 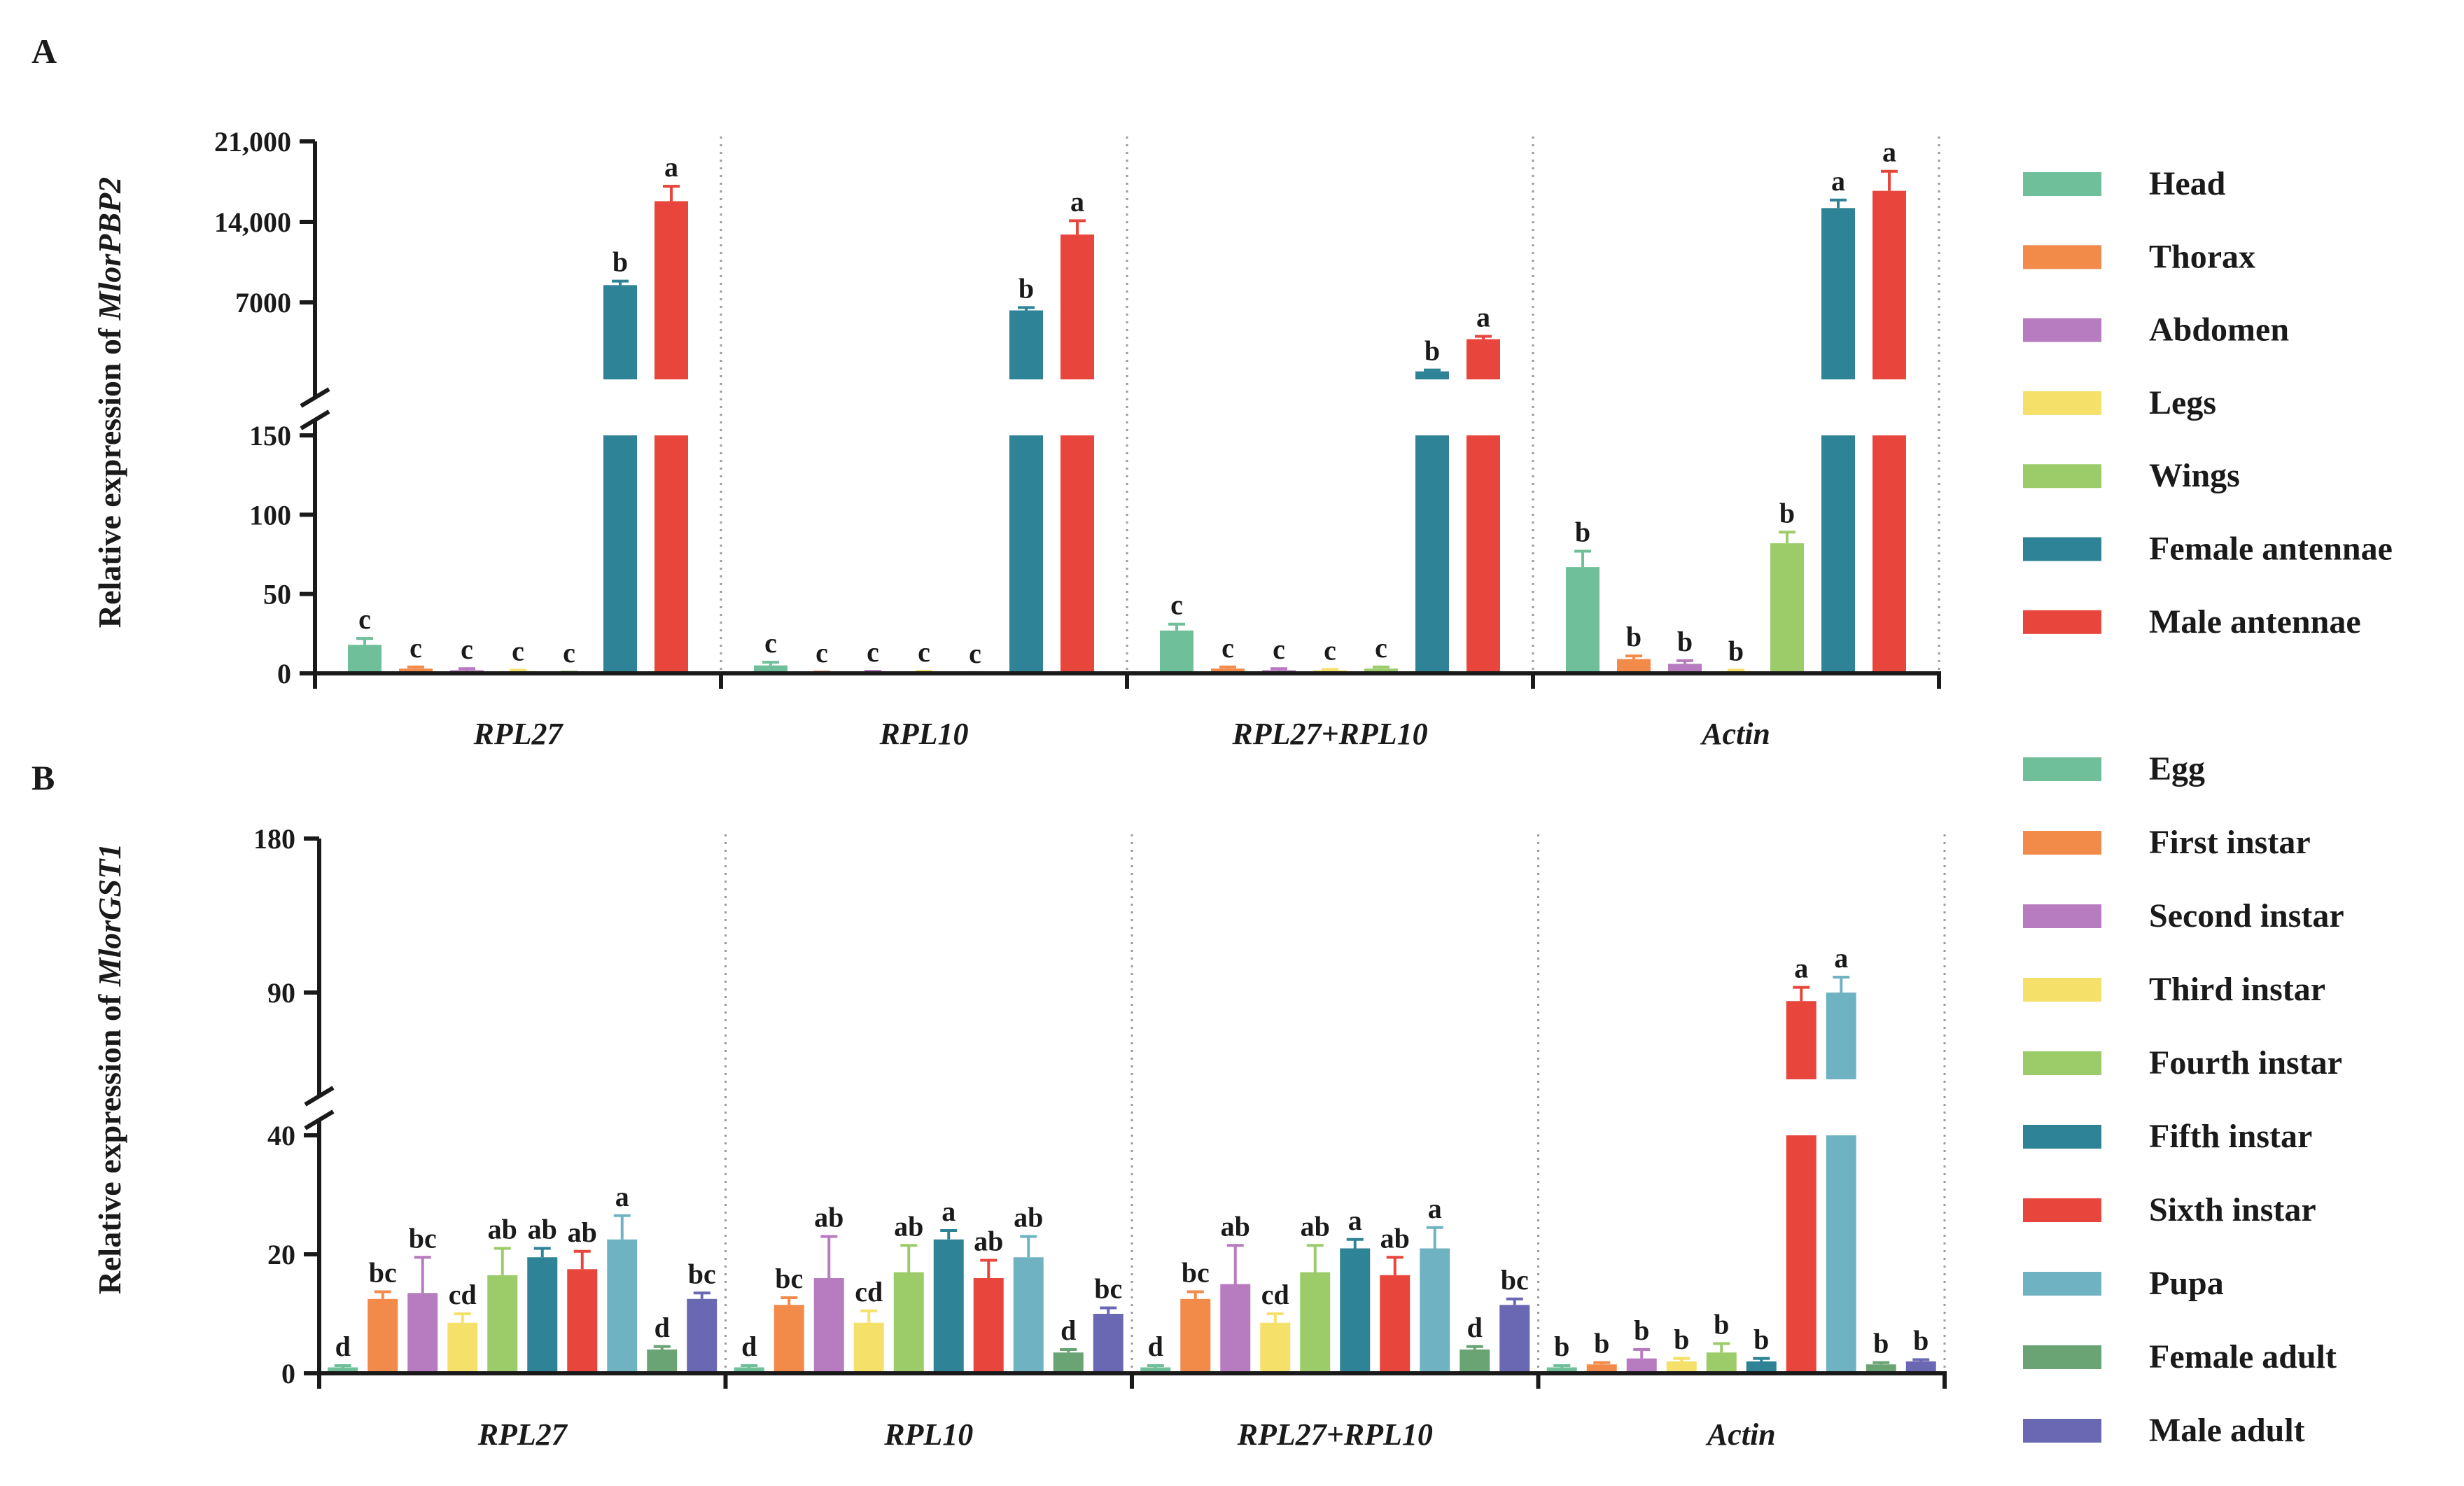 What do you see at coordinates (2255, 621) in the screenshot?
I see `legend-label-male-antennae: Male antennae` at bounding box center [2255, 621].